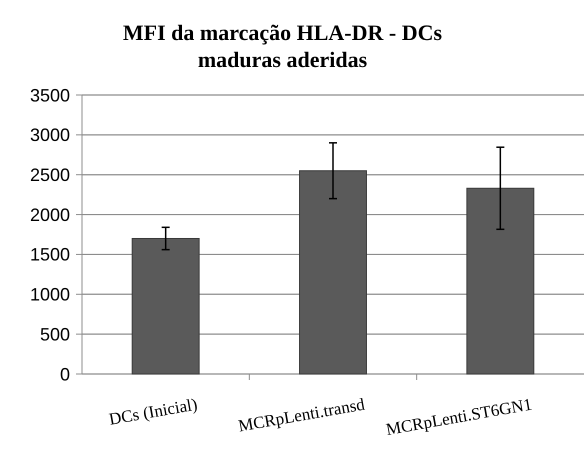 Image resolution: width=585 pixels, height=466 pixels. I want to click on y-tick-label: 2500, so click(50, 175).